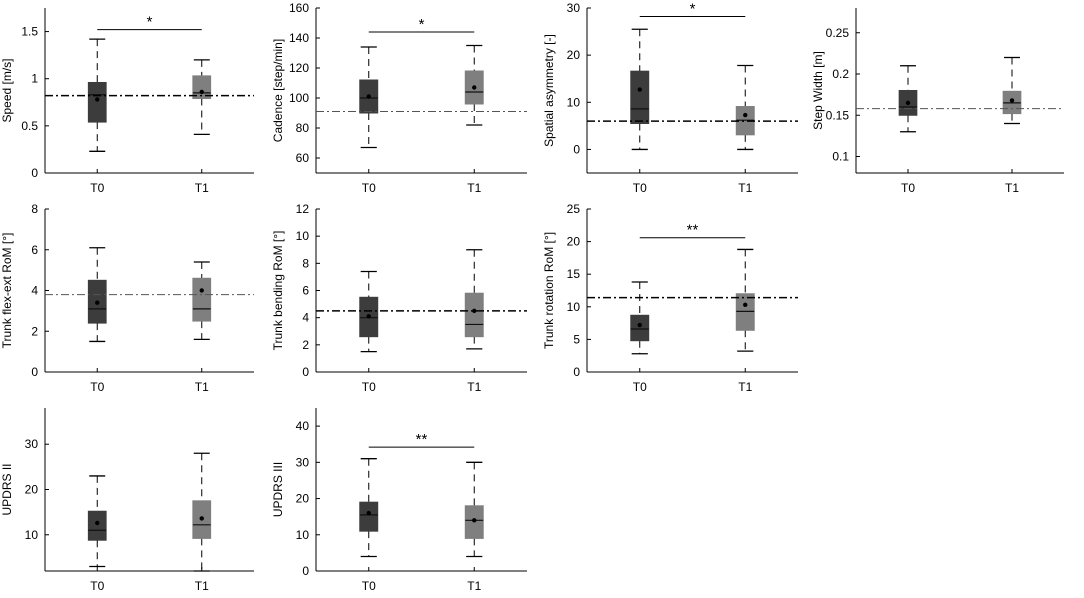 The image size is (1084, 598). Describe the element at coordinates (29, 32) in the screenshot. I see `y-tick-label: 1.5` at that location.